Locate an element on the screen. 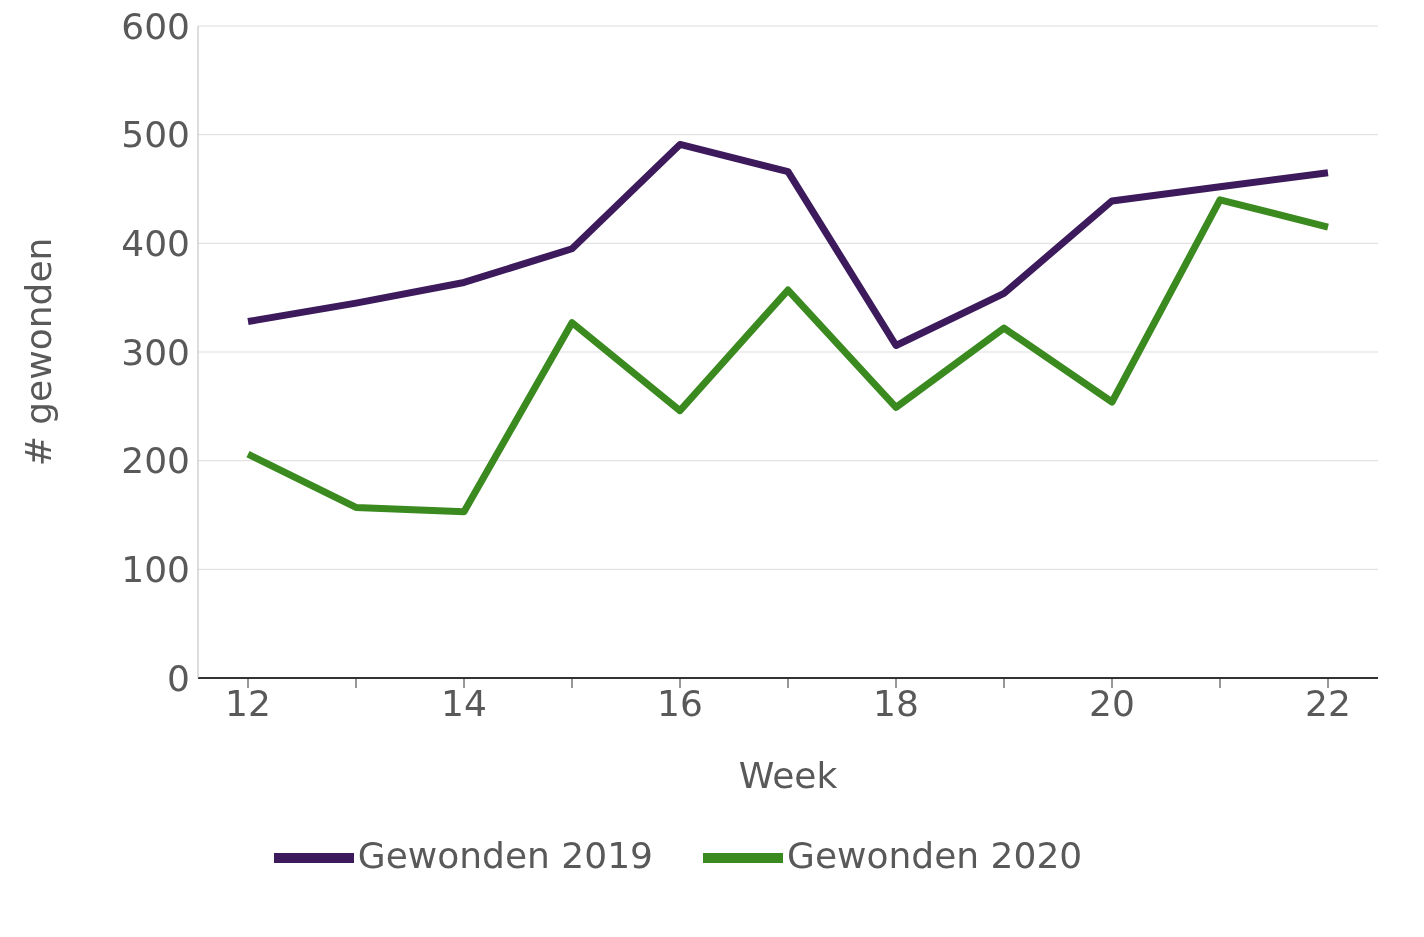 This screenshot has height=937, width=1424. legend-label: Gewonden 2020 is located at coordinates (935, 855).